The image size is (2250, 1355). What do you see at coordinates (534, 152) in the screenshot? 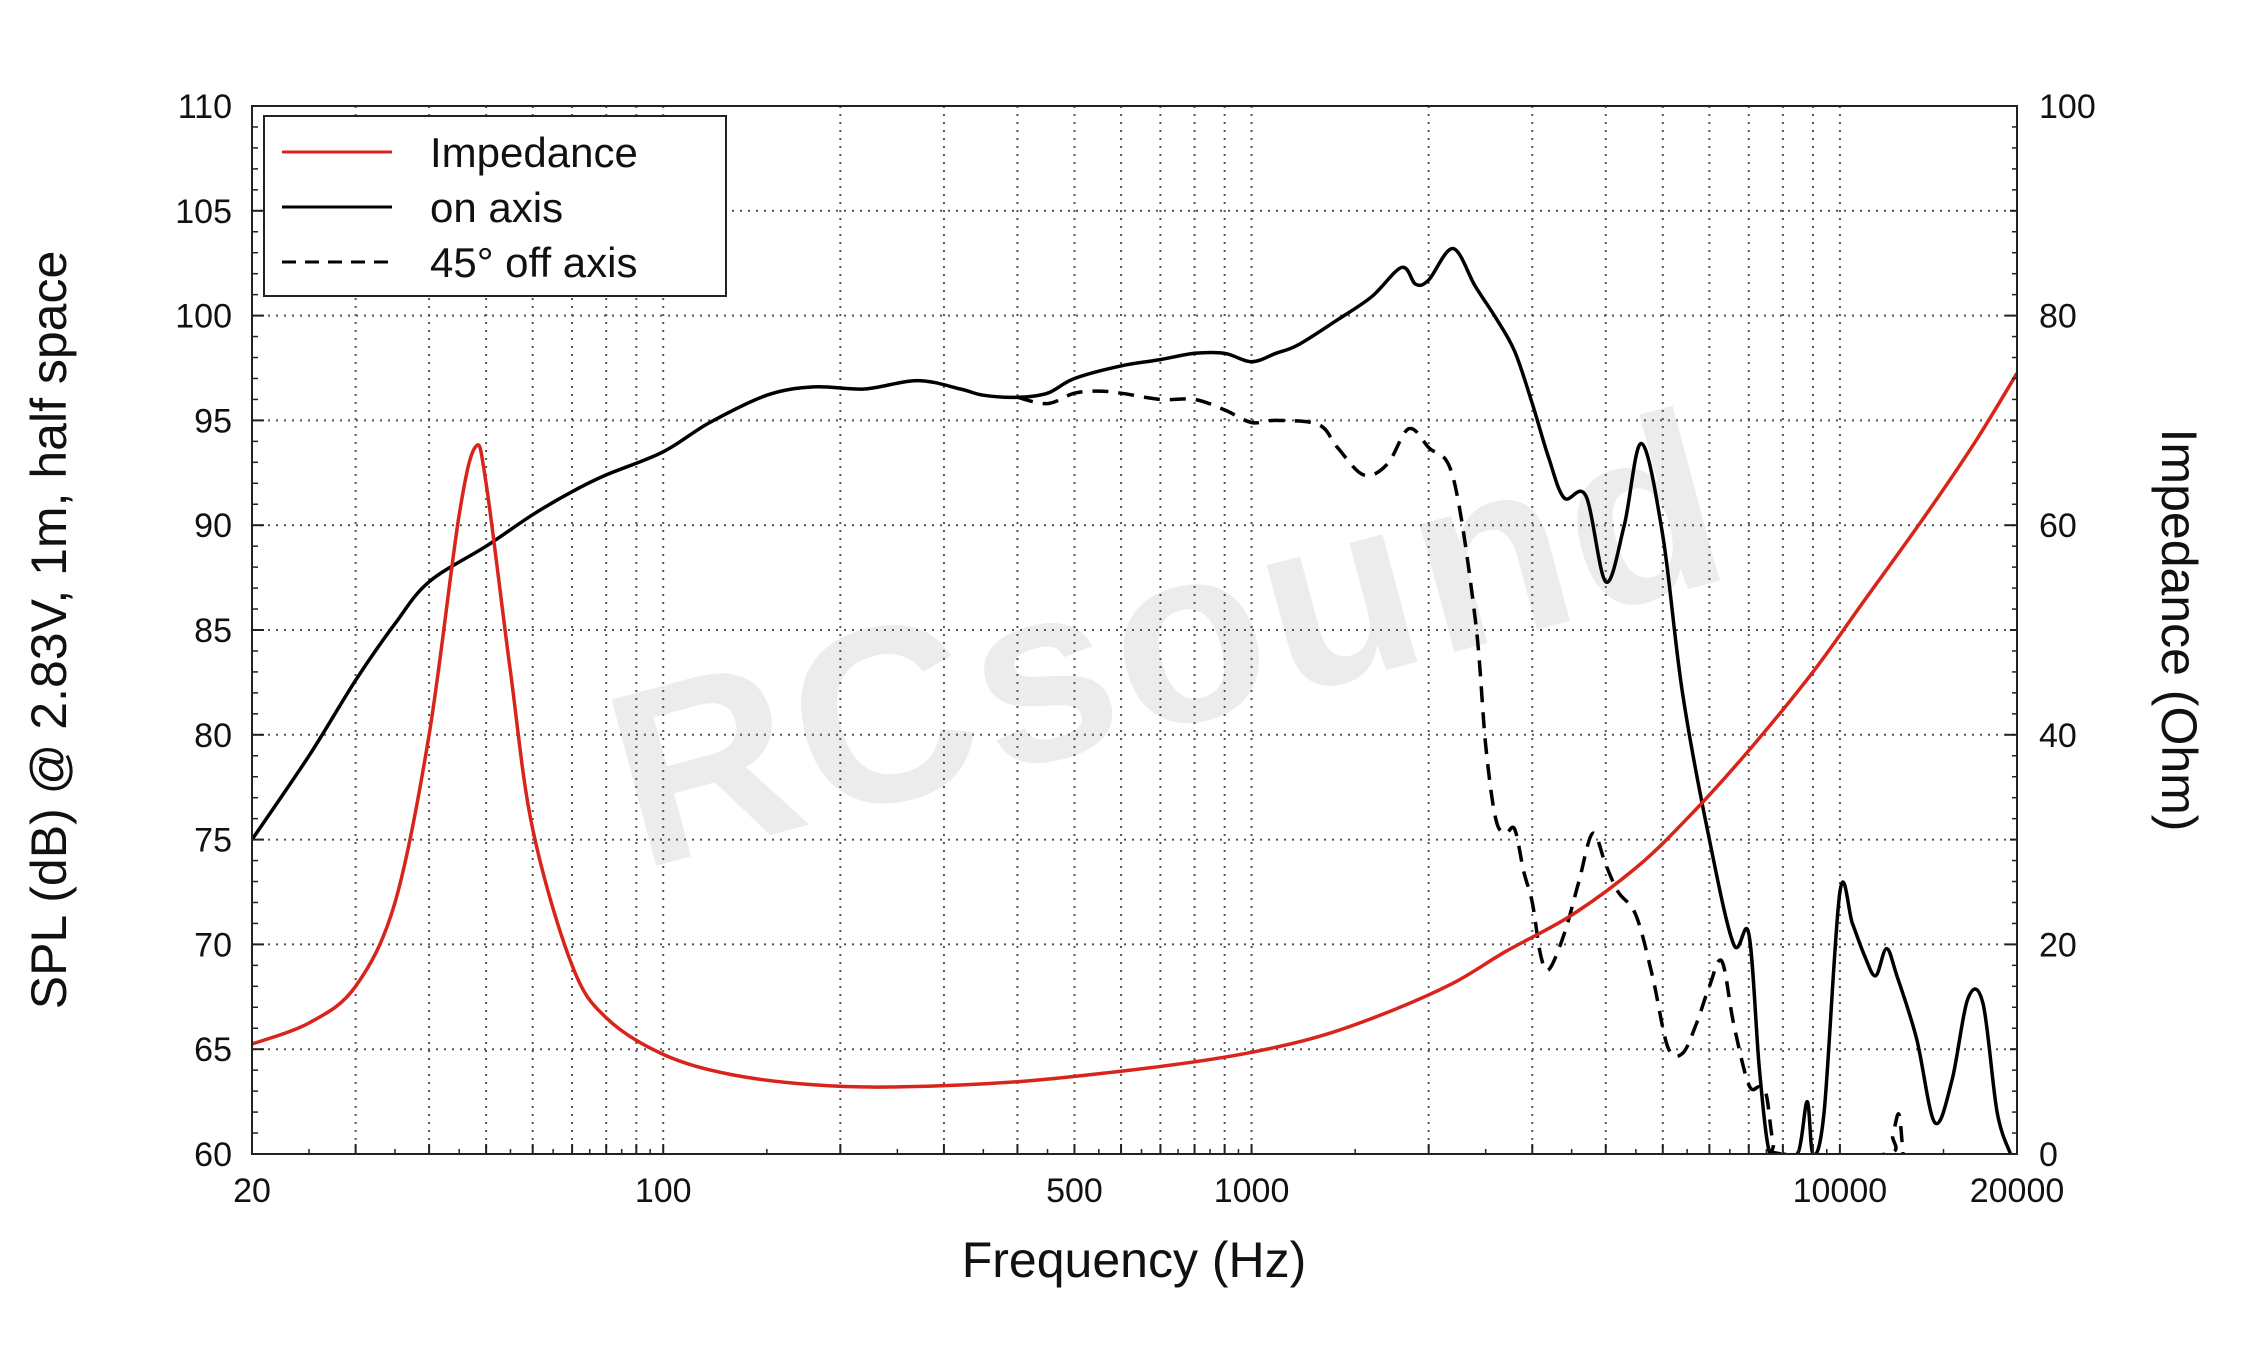
I see `legend-label-impedance: Impedance` at bounding box center [534, 152].